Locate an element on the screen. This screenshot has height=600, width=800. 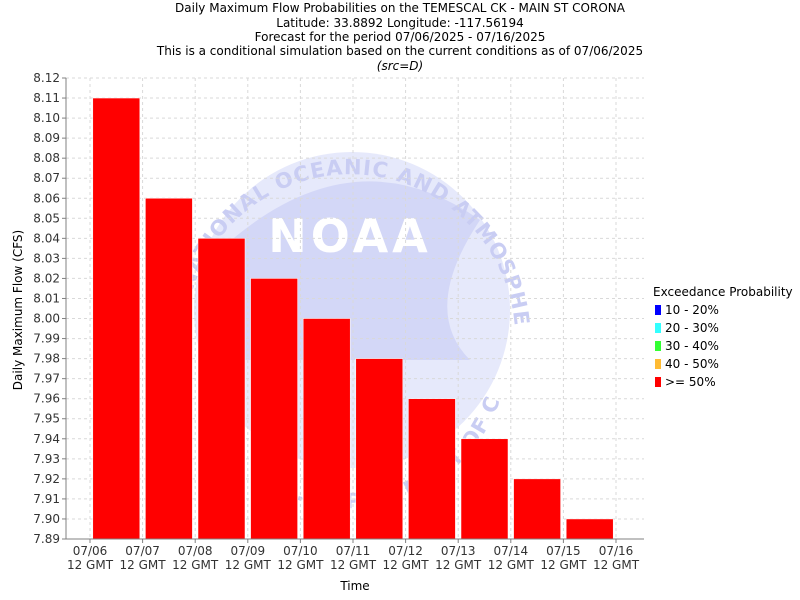
y-tick-label: 7.98 is located at coordinates (46, 359).